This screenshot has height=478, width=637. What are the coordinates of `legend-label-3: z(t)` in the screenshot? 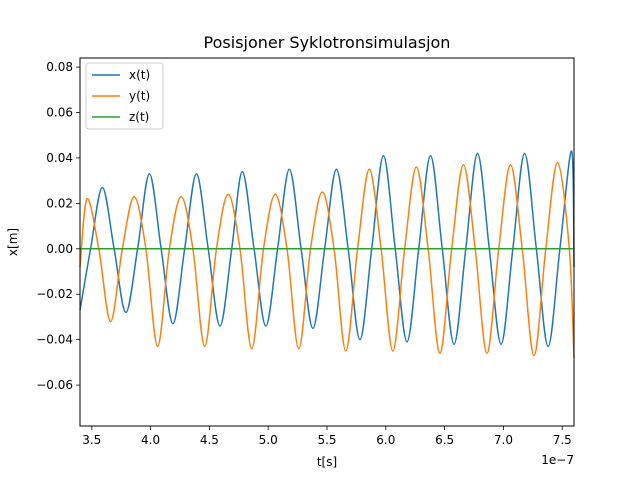 It's located at (139, 117).